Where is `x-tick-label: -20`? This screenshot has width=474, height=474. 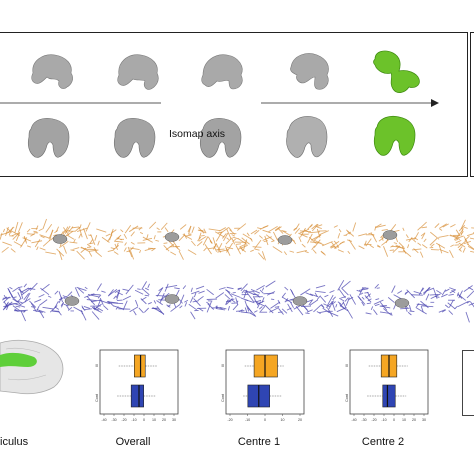
x-tick-label: -20 is located at coordinates (123, 420).